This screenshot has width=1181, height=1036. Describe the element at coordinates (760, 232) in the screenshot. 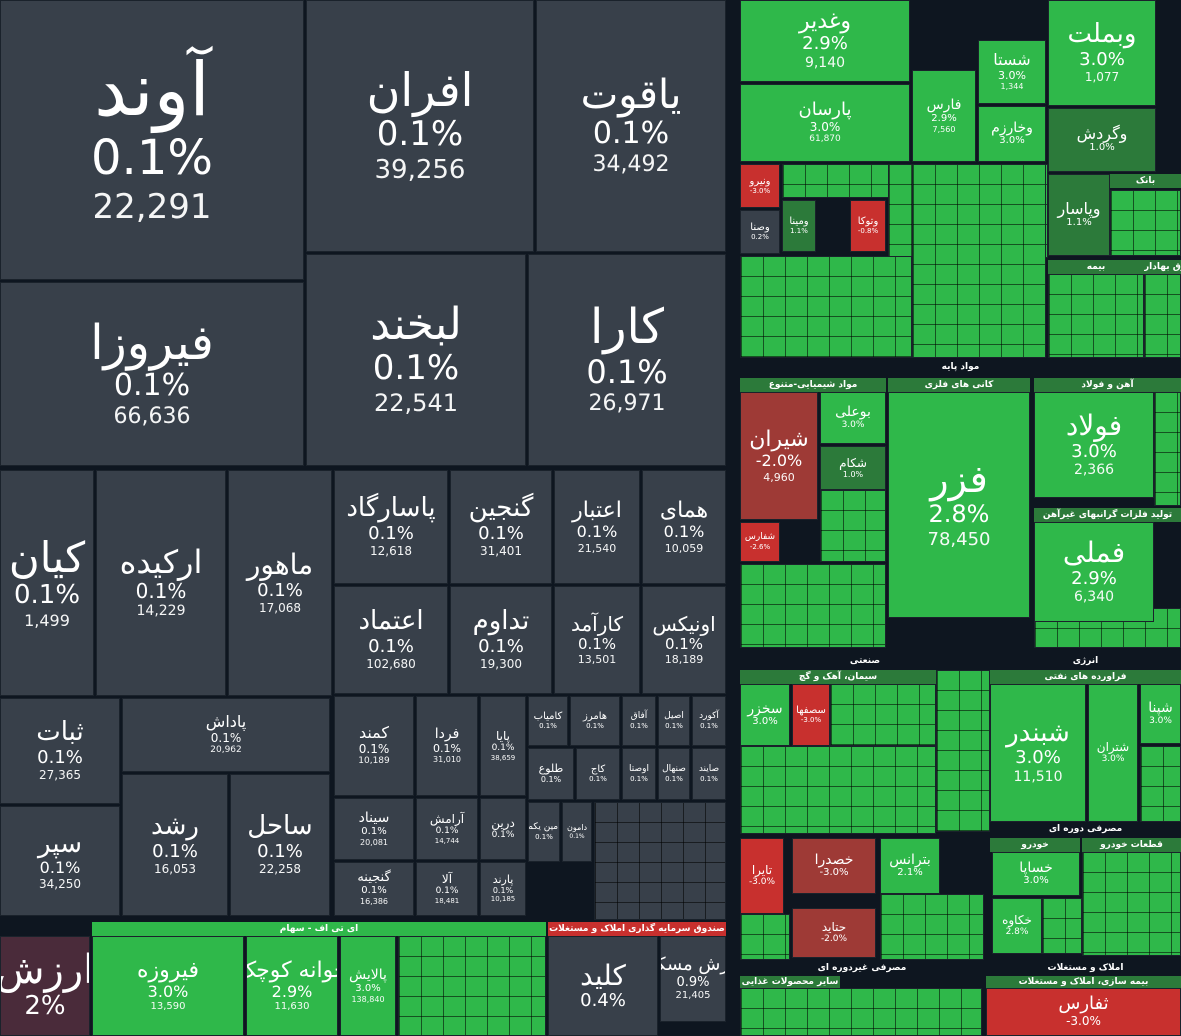

I see `treemap-tile: وصنا 0.2%` at that location.